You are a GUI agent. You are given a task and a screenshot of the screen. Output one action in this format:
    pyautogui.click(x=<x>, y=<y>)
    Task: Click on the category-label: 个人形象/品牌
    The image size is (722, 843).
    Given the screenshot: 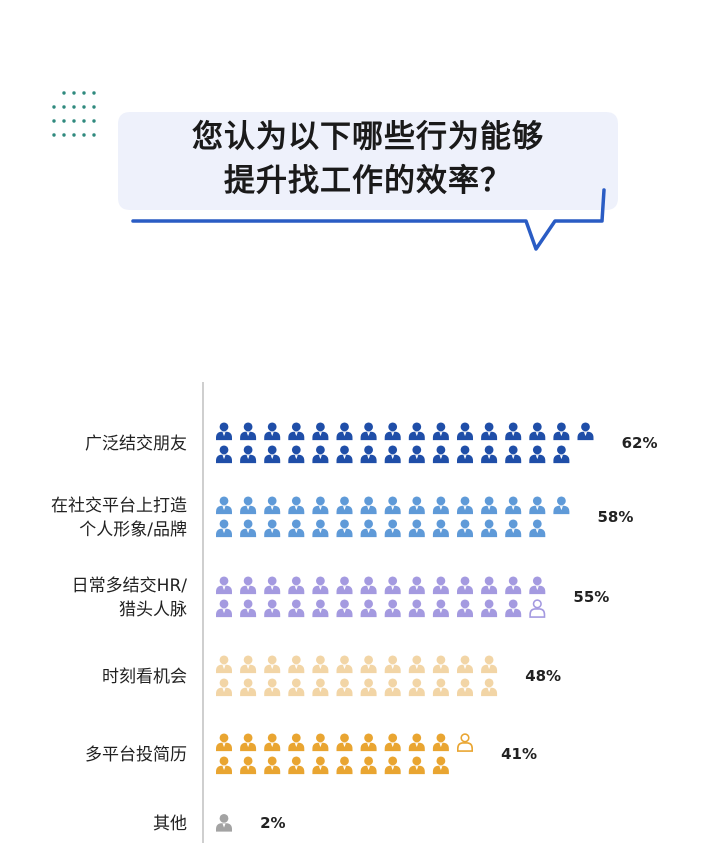 What is the action you would take?
    pyautogui.click(x=133, y=530)
    